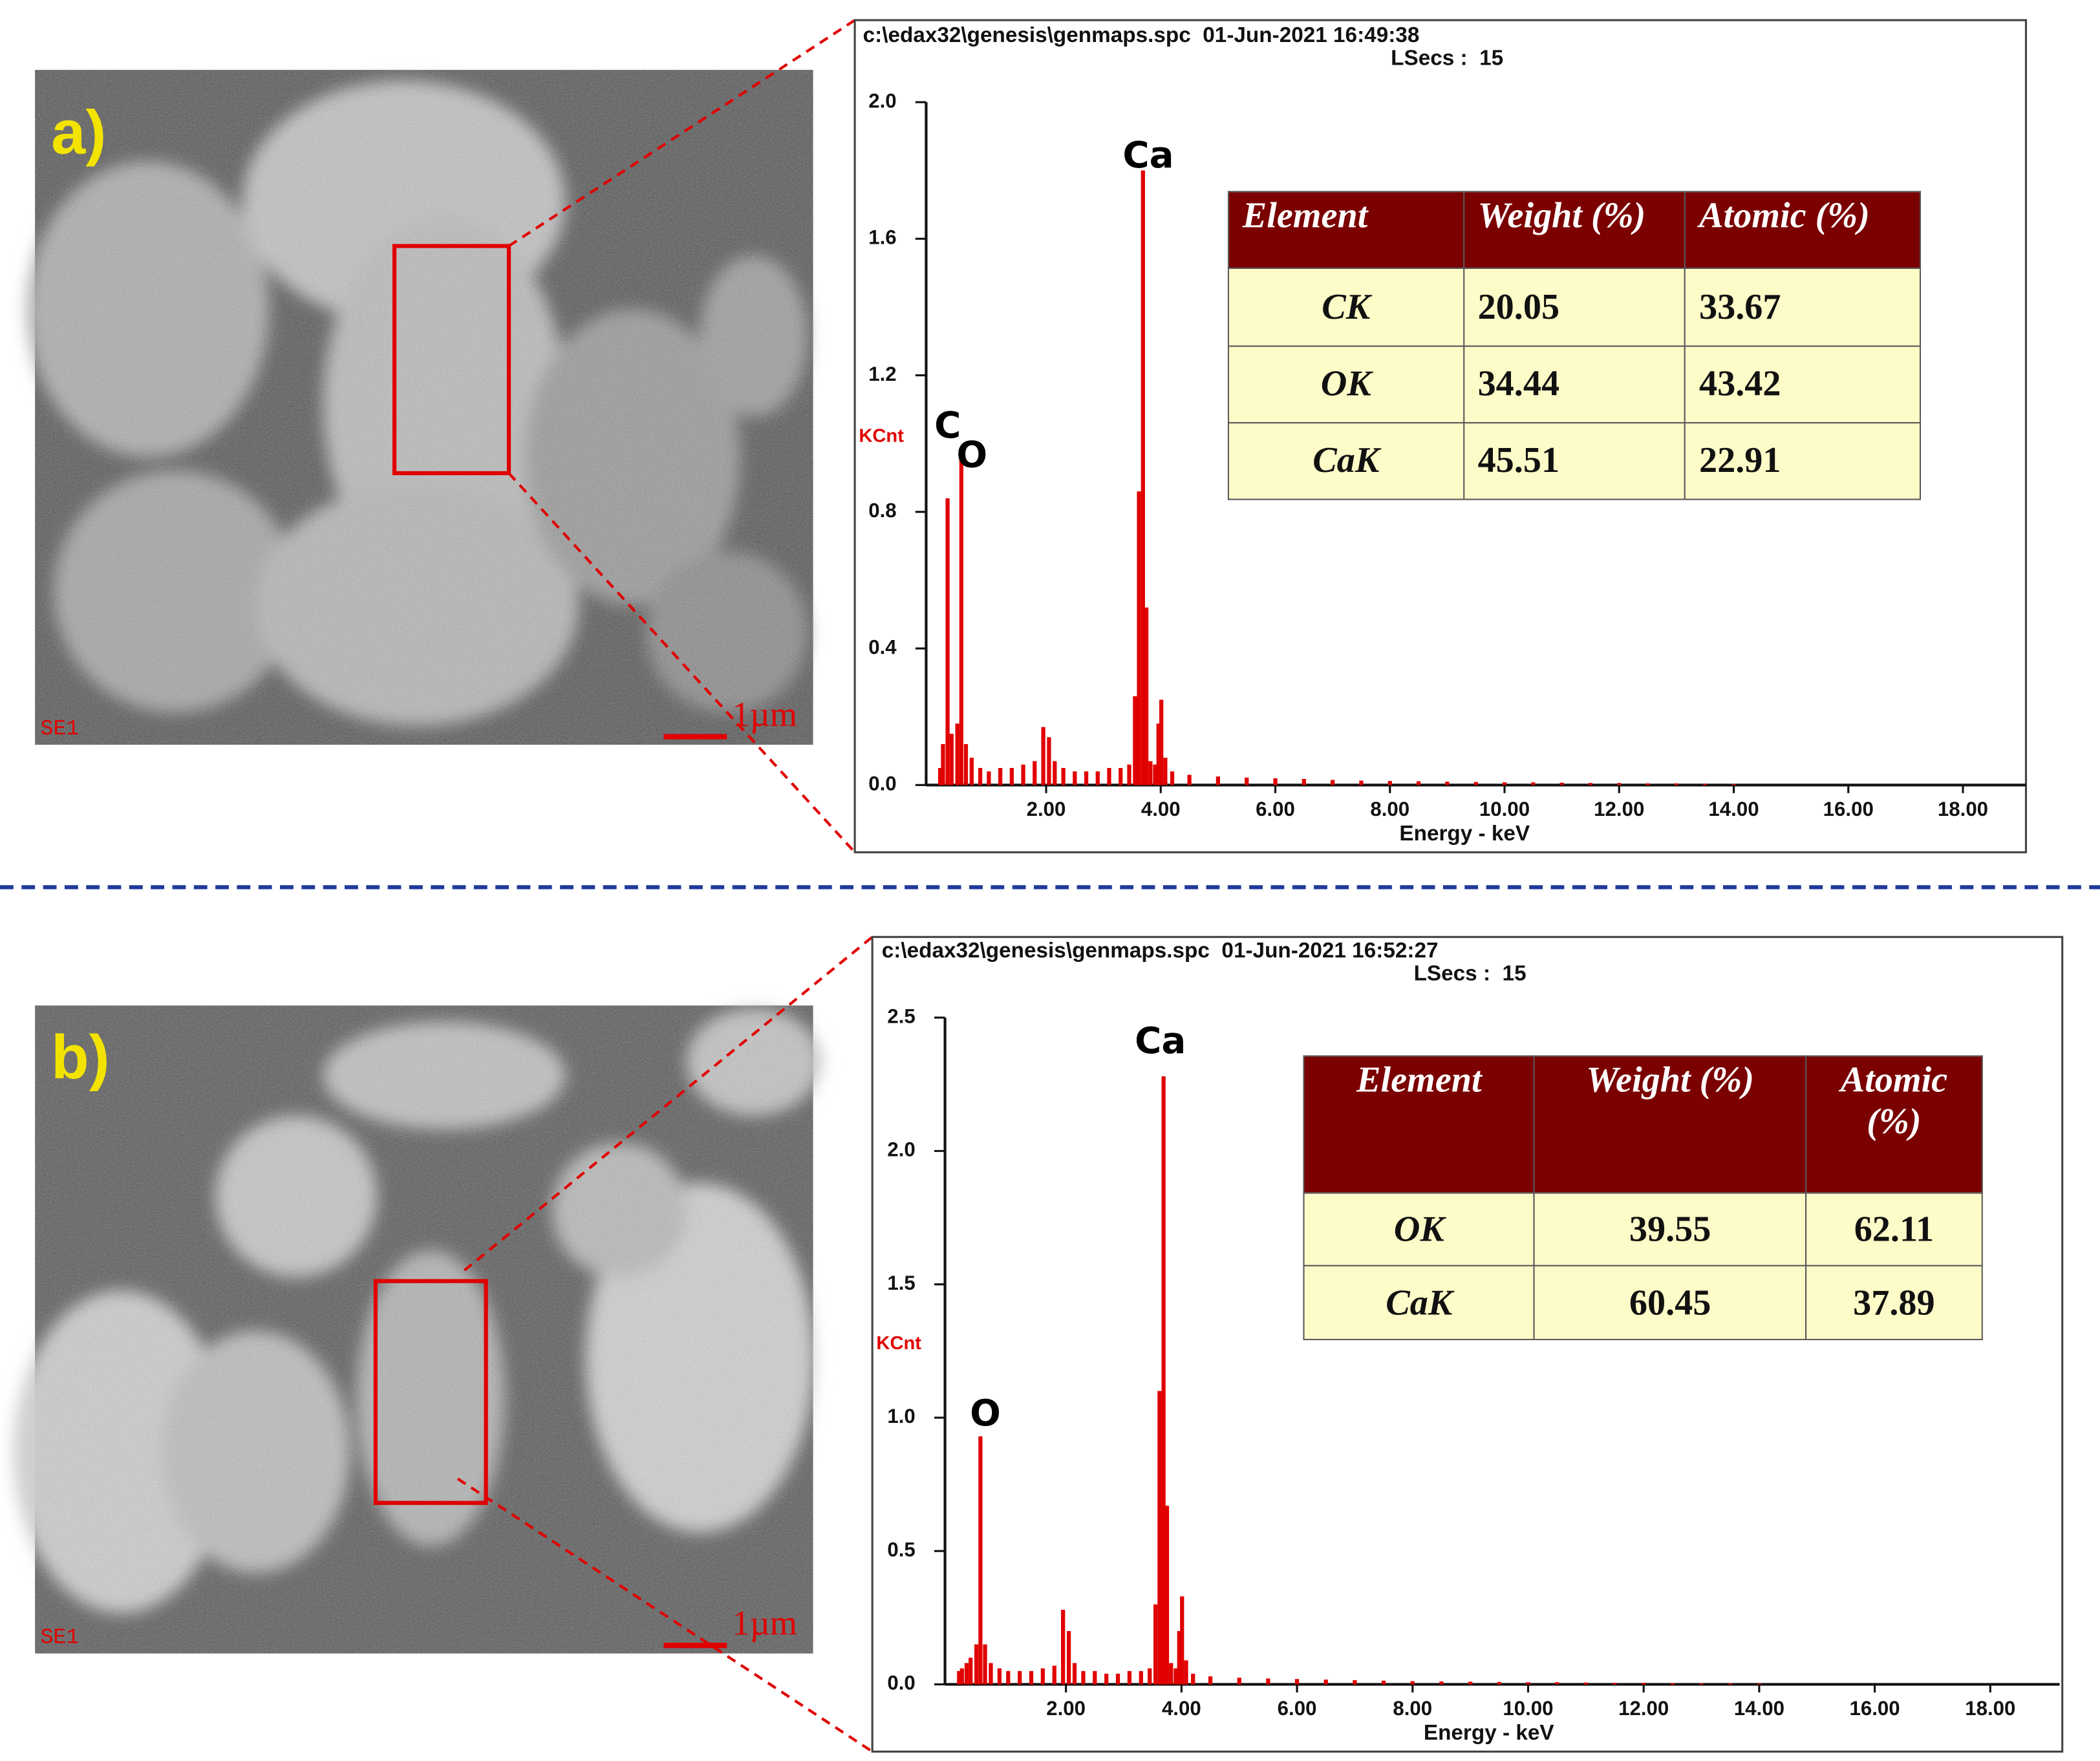  Describe the element at coordinates (882, 237) in the screenshot. I see `y-tick-label: 1.6` at that location.